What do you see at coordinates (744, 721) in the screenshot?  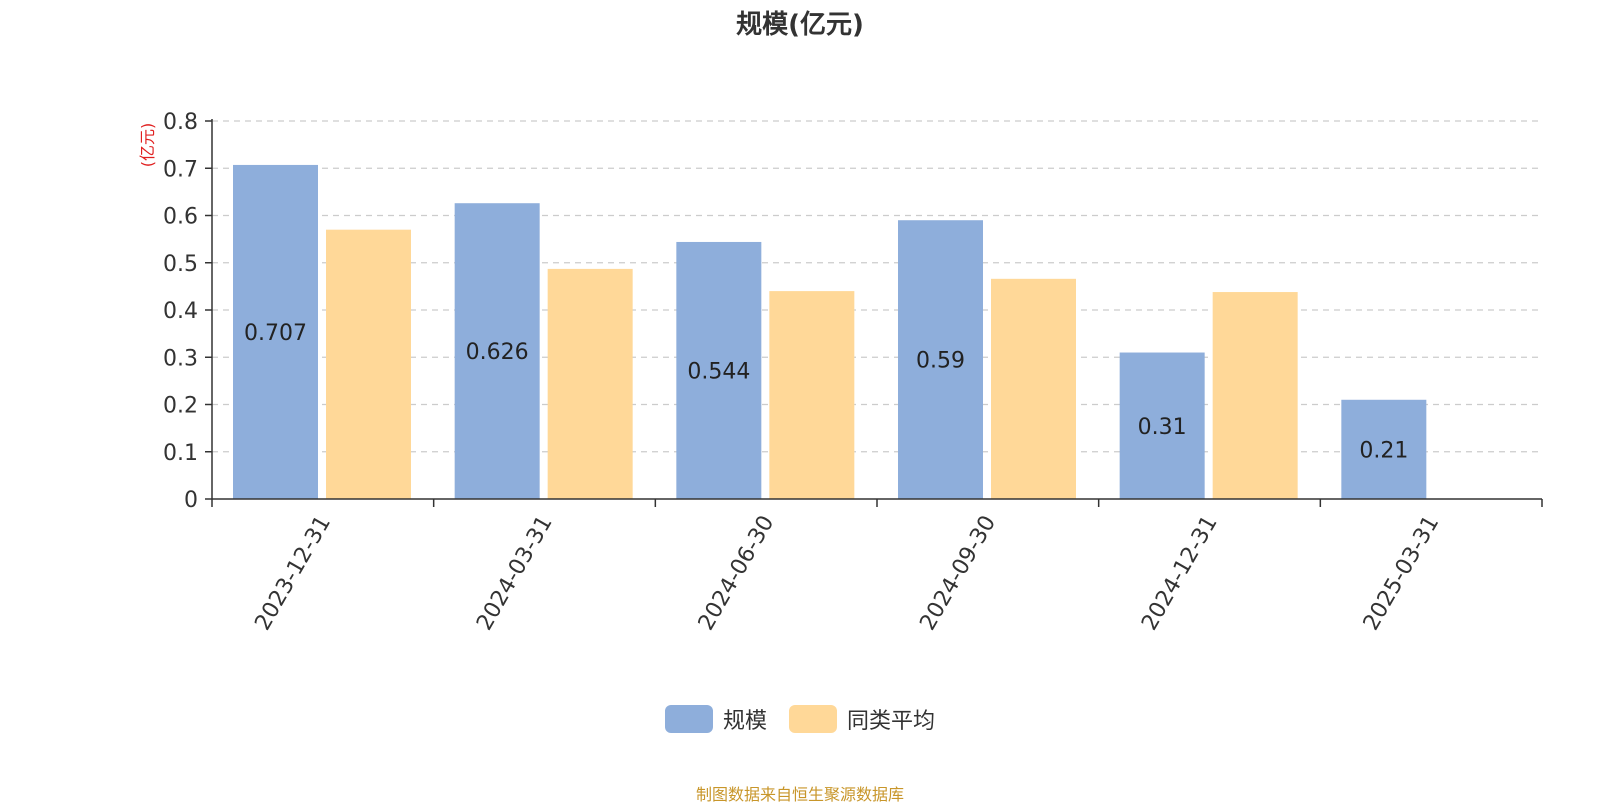 I see `legend-label-scale: 规模` at bounding box center [744, 721].